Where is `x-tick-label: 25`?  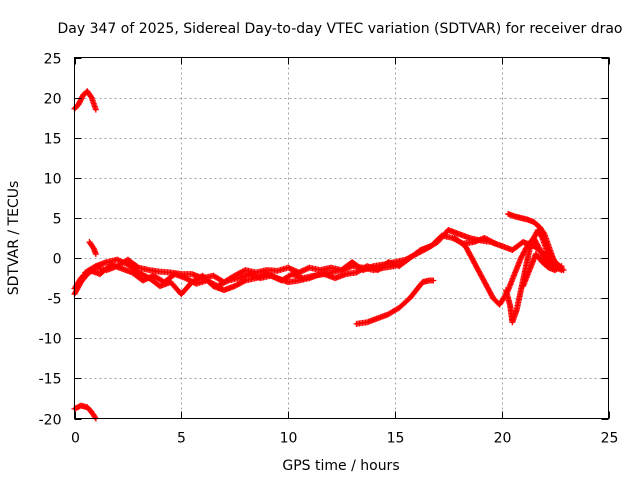 x-tick-label: 25 is located at coordinates (610, 439).